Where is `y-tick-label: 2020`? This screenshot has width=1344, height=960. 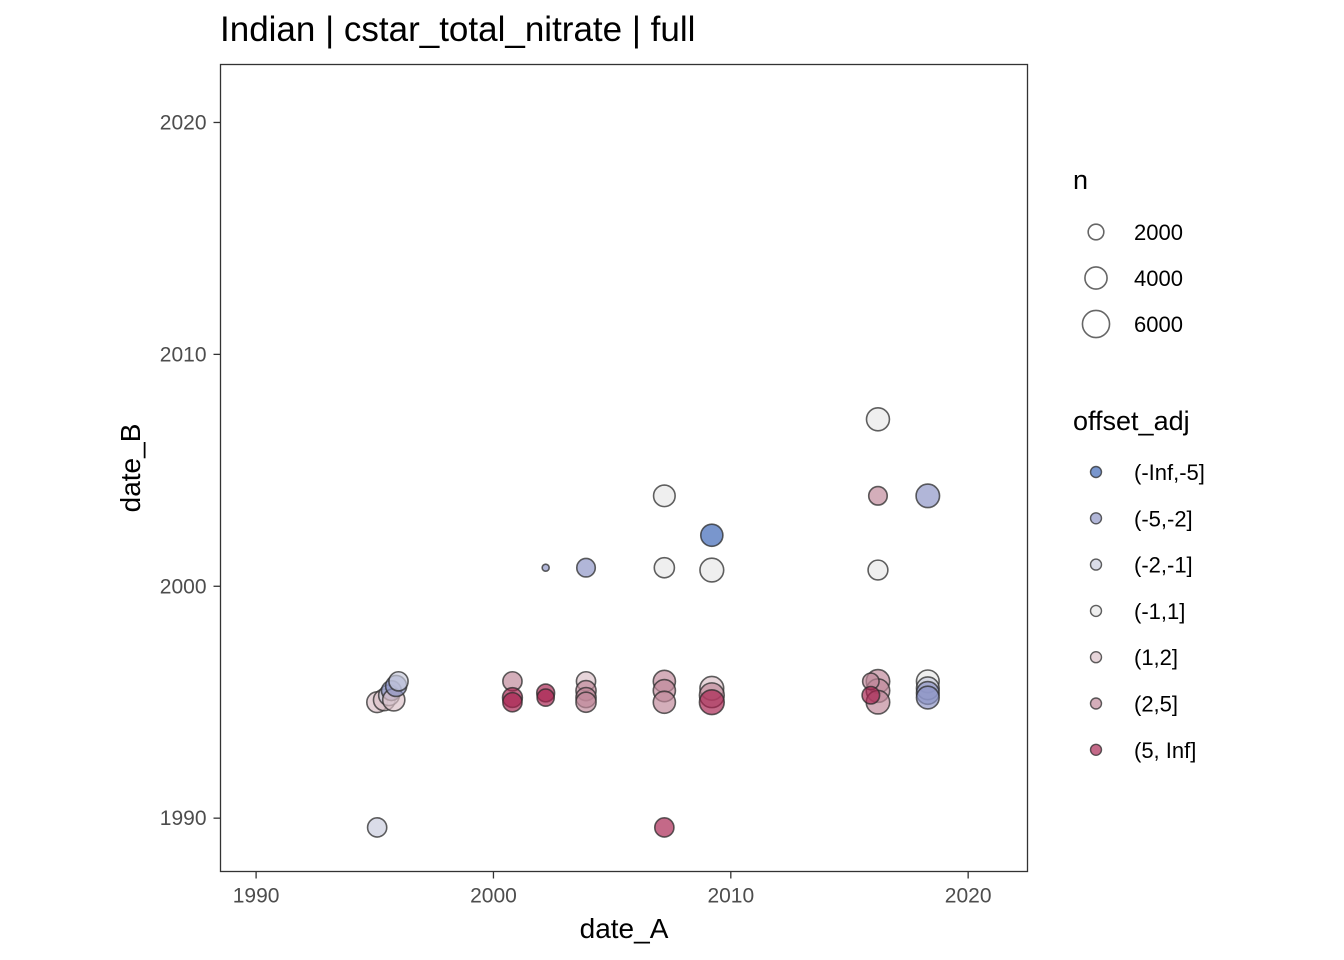 y-tick-label: 2020 is located at coordinates (183, 122).